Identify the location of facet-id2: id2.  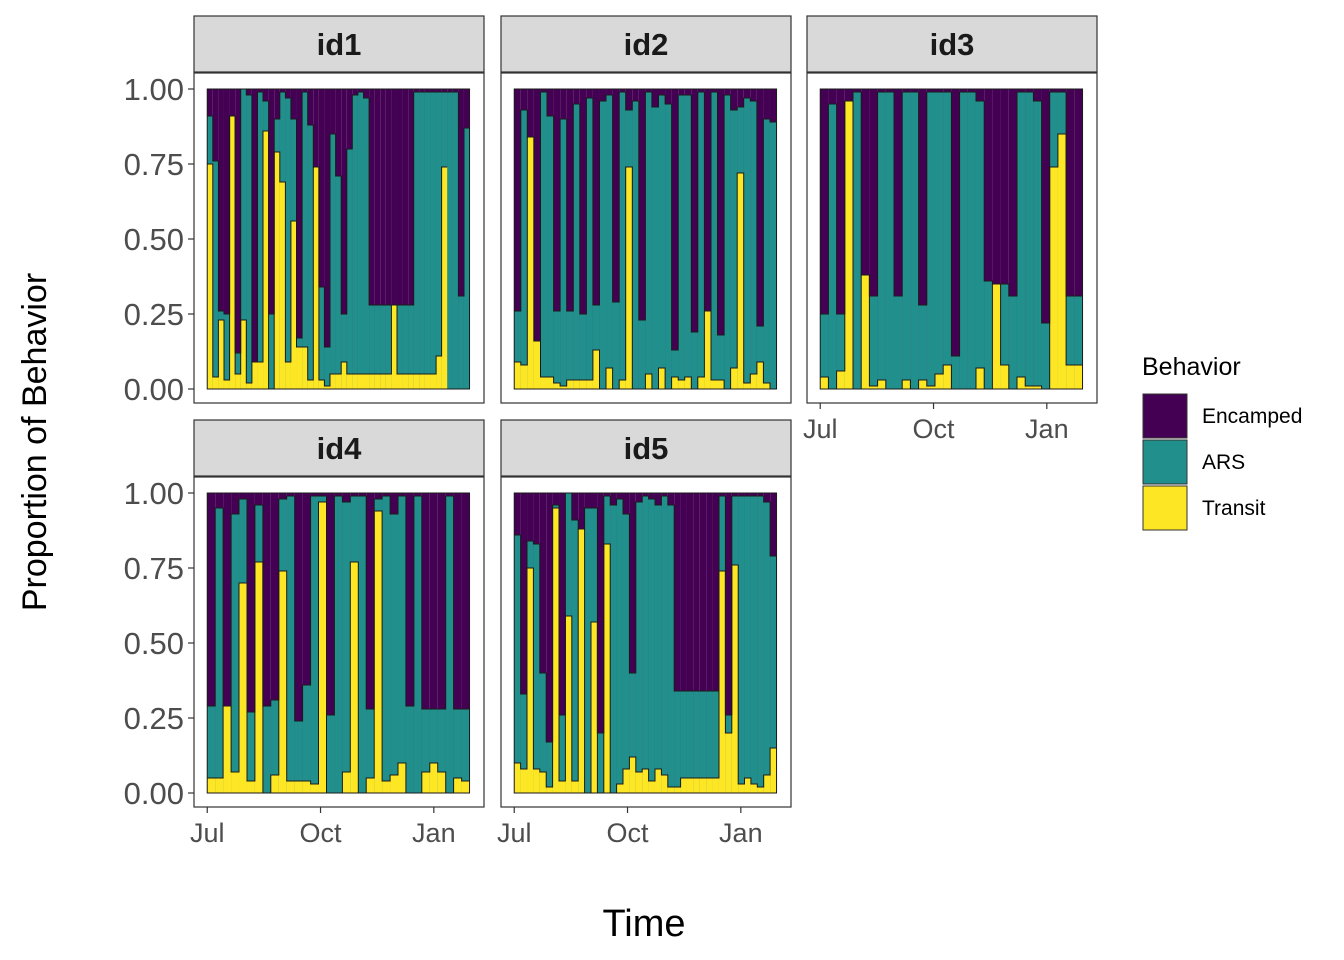
(646, 209).